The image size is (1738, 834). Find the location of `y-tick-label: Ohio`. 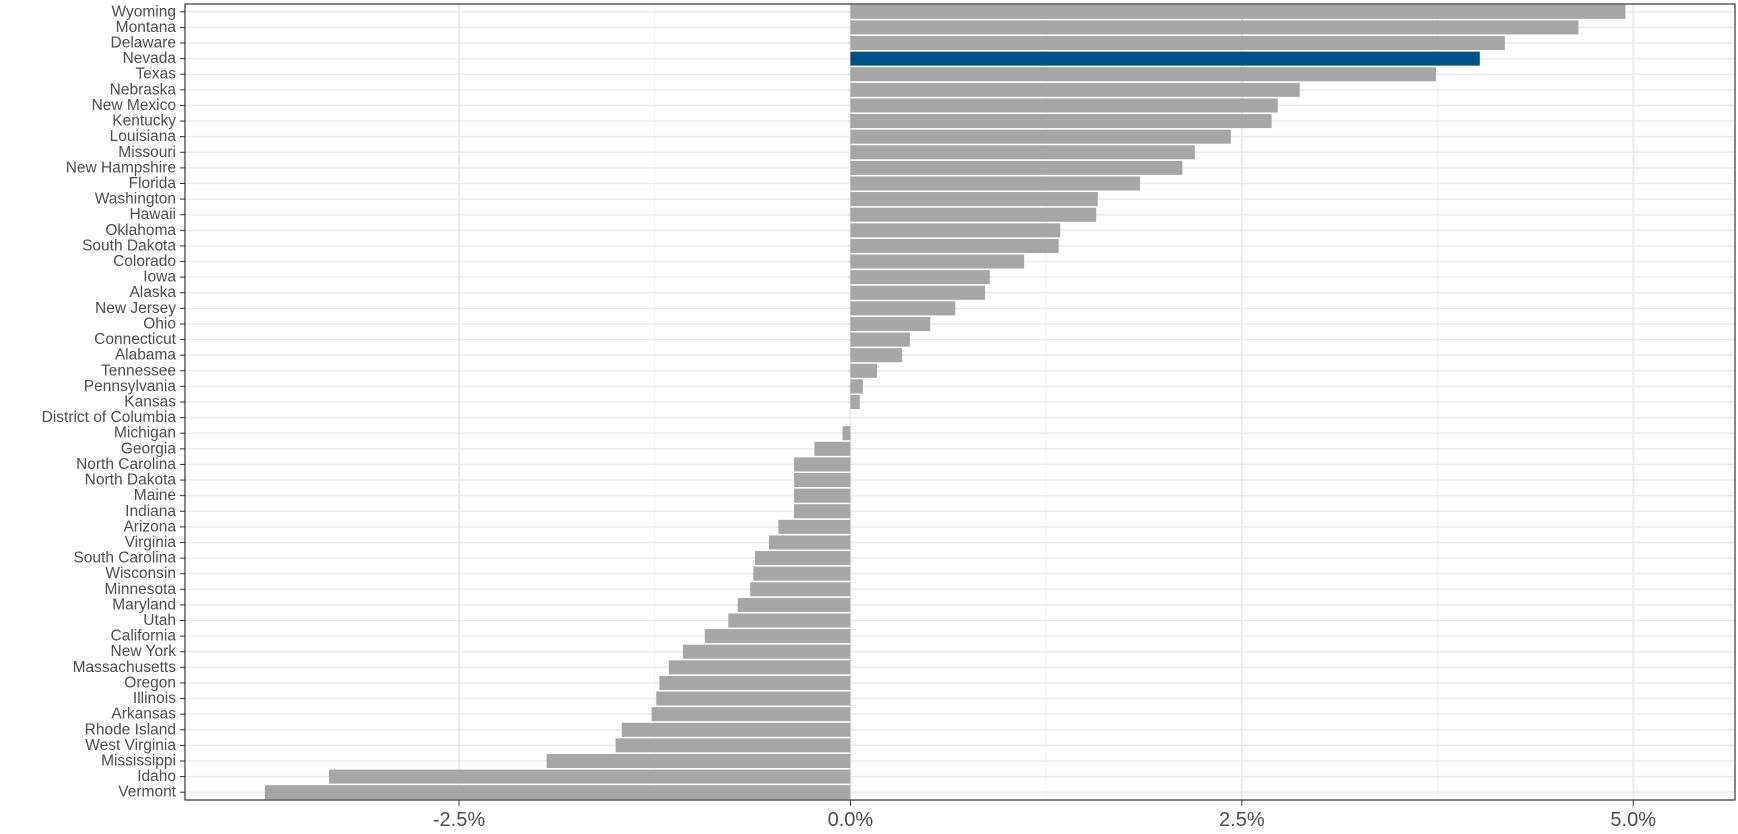

y-tick-label: Ohio is located at coordinates (159, 323).